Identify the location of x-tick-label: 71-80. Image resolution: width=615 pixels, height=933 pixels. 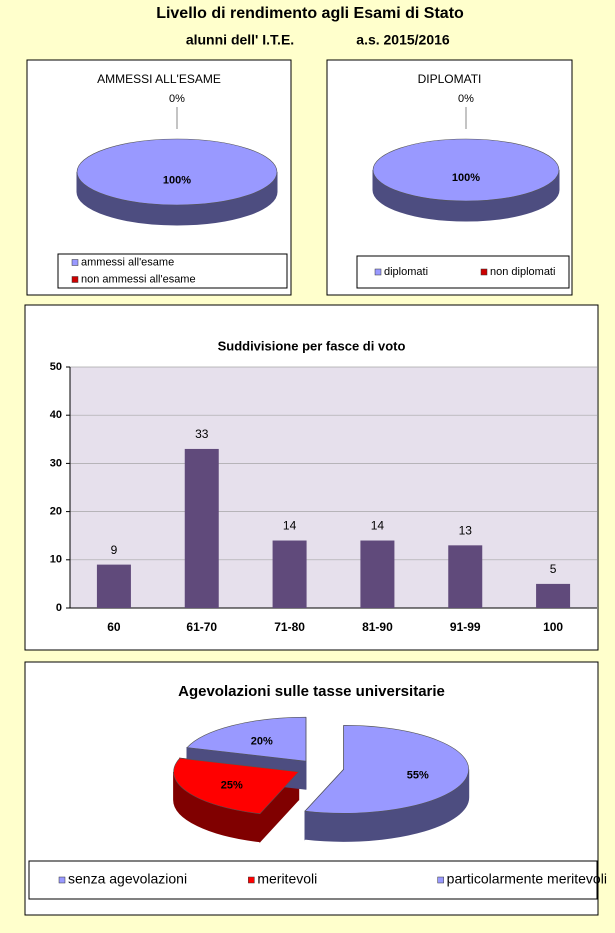
(289, 627).